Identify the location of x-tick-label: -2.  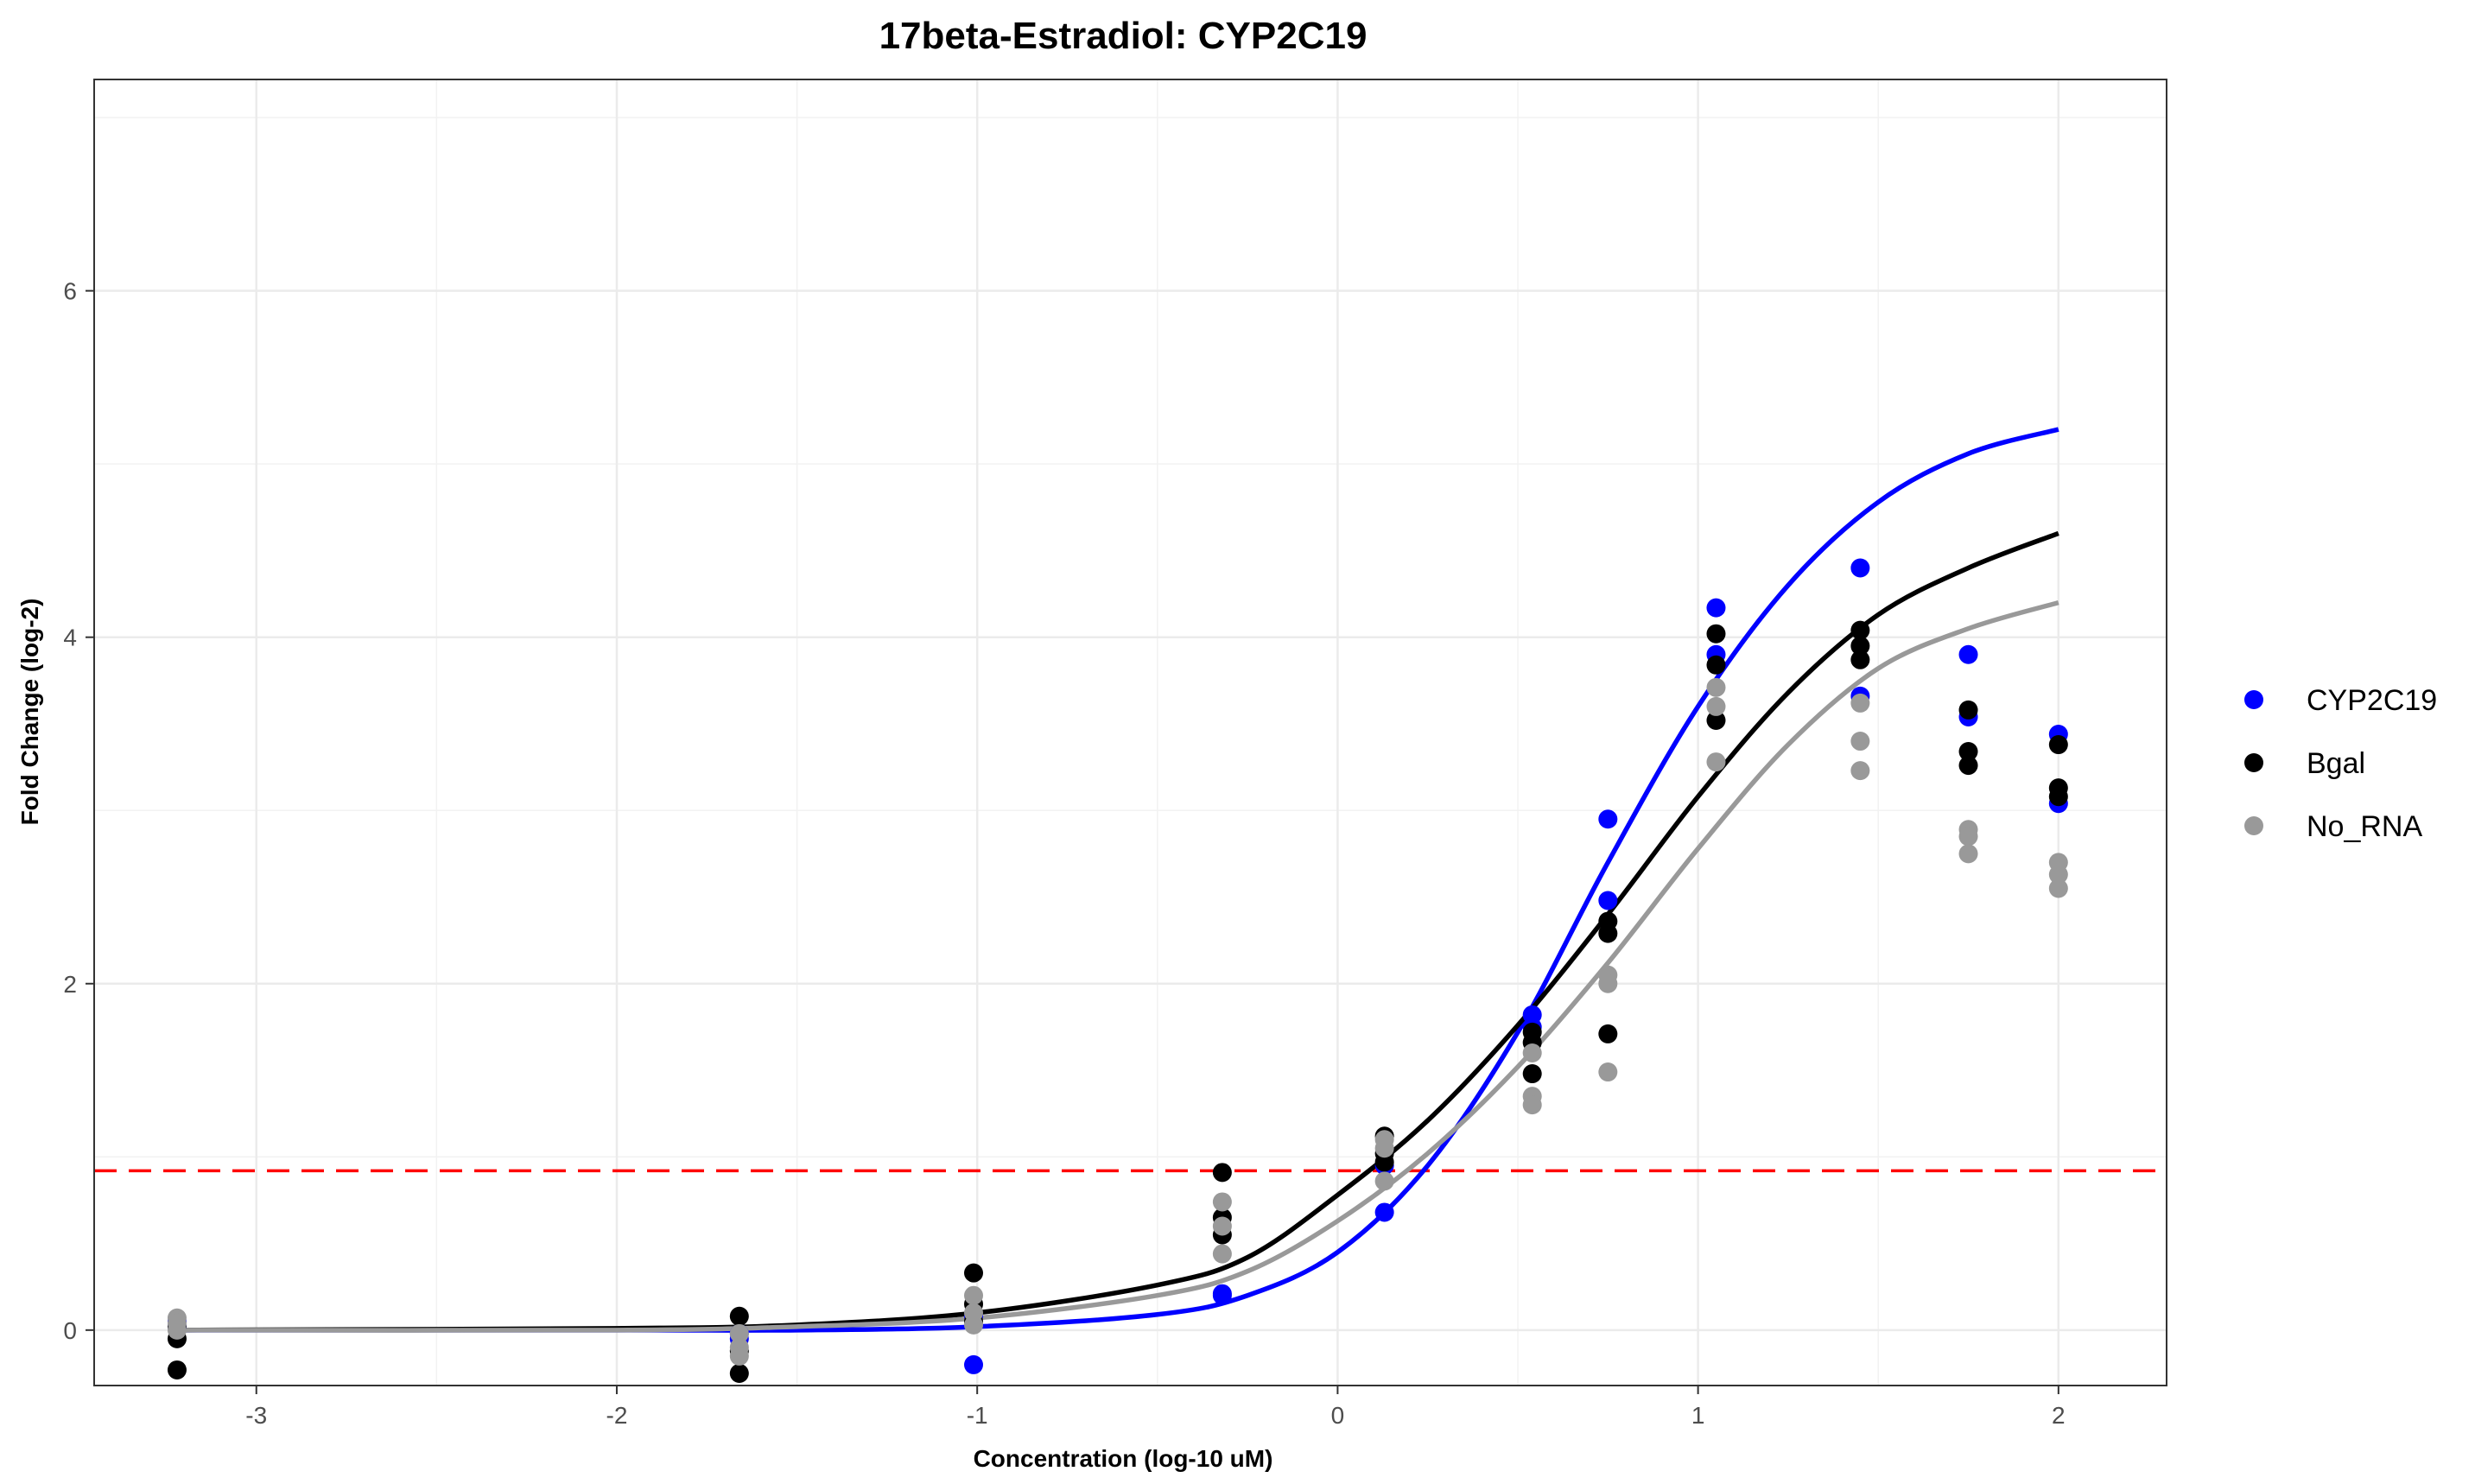
(617, 1415).